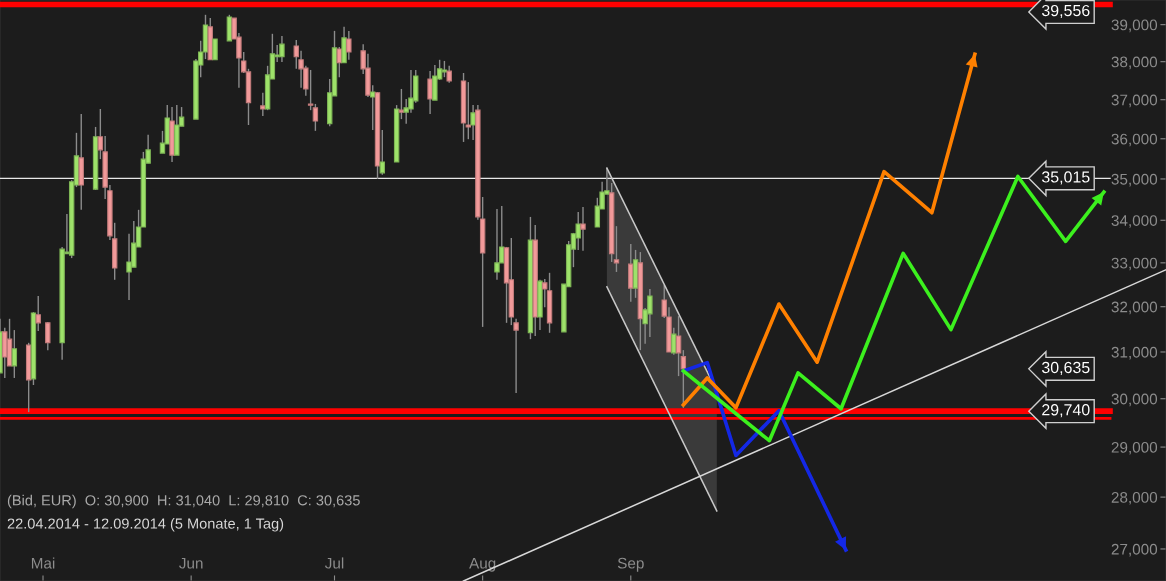 Image resolution: width=1166 pixels, height=581 pixels. I want to click on y-tick-label: 32,000, so click(1134, 308).